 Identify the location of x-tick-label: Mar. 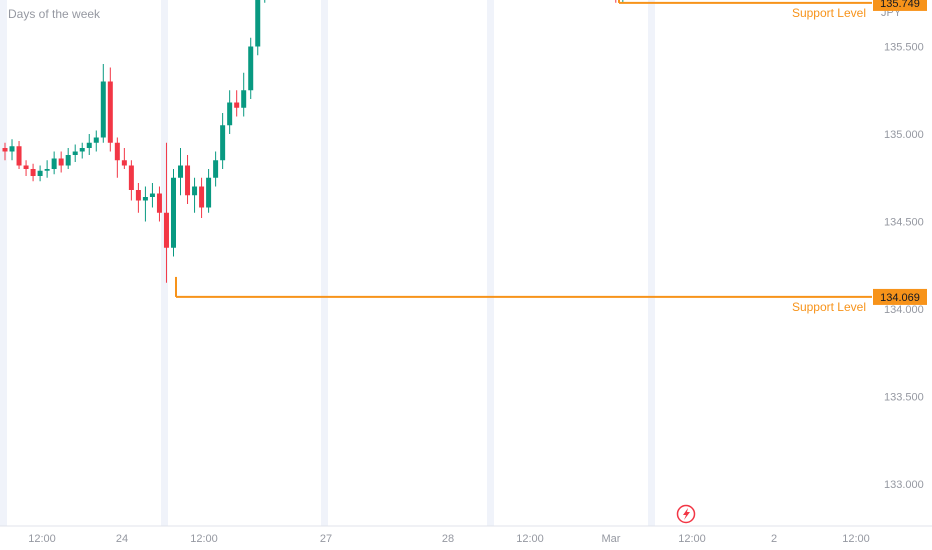
(611, 539).